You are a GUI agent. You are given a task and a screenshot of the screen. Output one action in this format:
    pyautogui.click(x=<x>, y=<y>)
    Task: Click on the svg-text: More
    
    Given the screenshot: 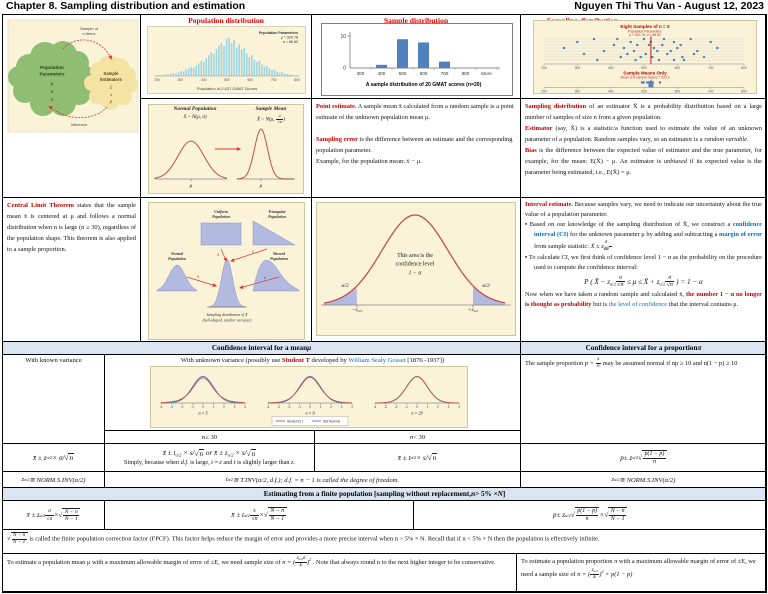 What is the action you would take?
    pyautogui.click(x=486, y=73)
    